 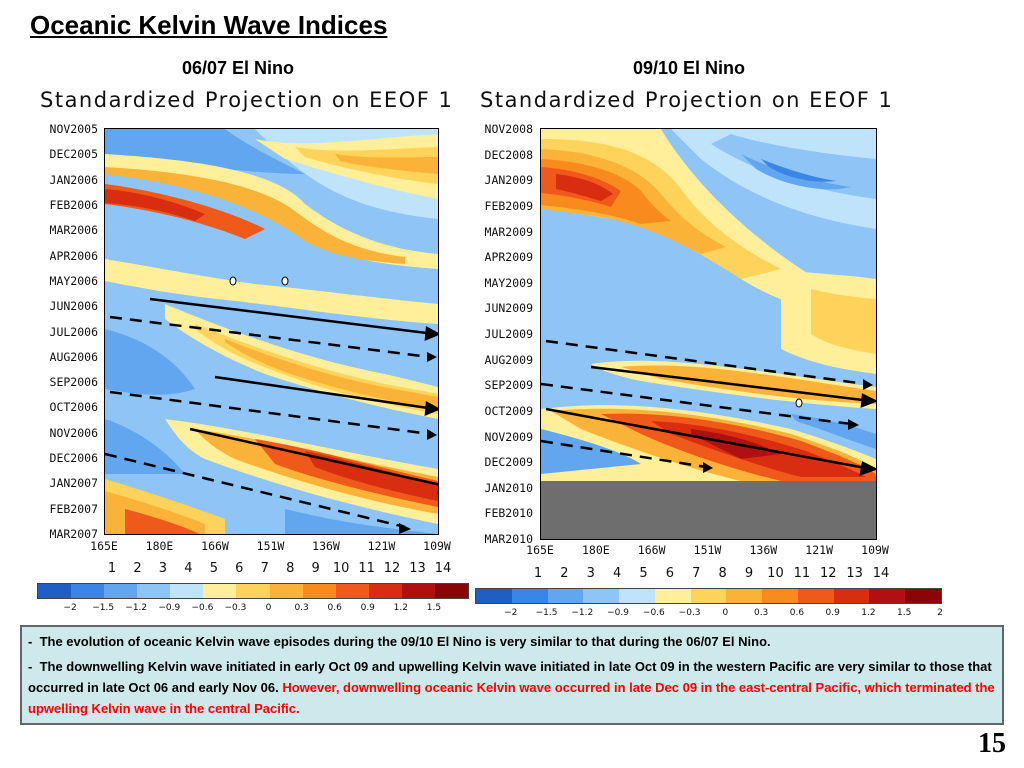 I want to click on ytick-label: DEC2005, so click(x=73, y=154).